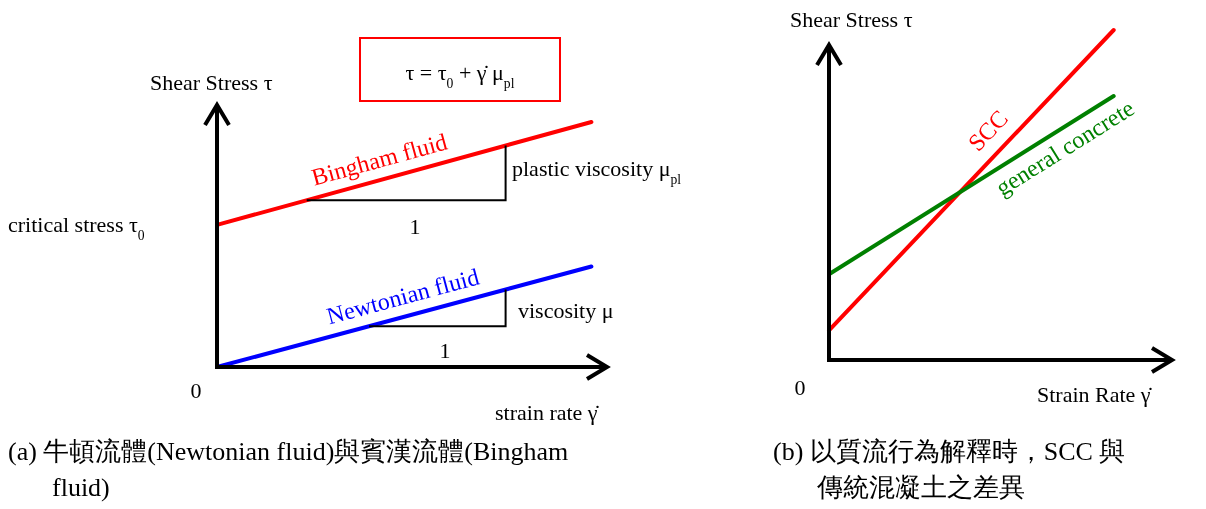  Describe the element at coordinates (597, 171) in the screenshot. I see `annotation: plastic viscosity μ$_{pl}$` at that location.